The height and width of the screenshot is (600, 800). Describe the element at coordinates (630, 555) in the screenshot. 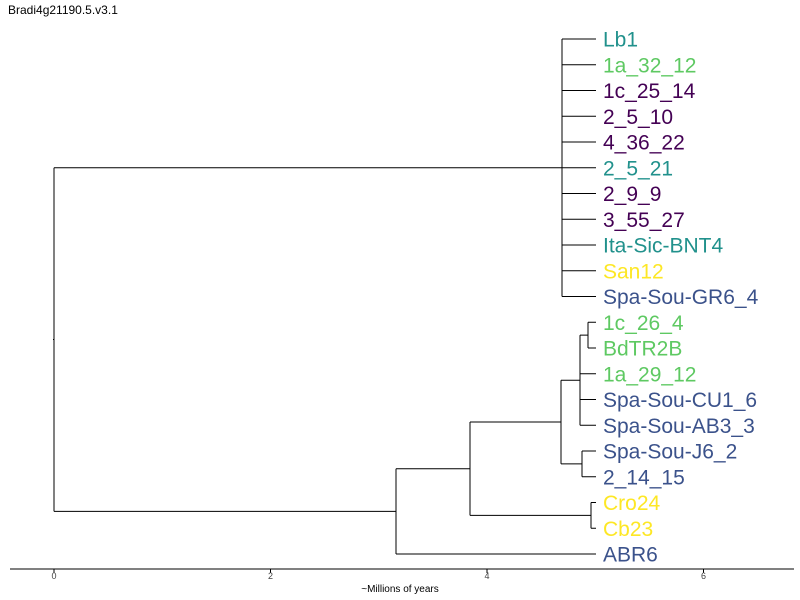

I see `leaf-label: ABR6` at that location.